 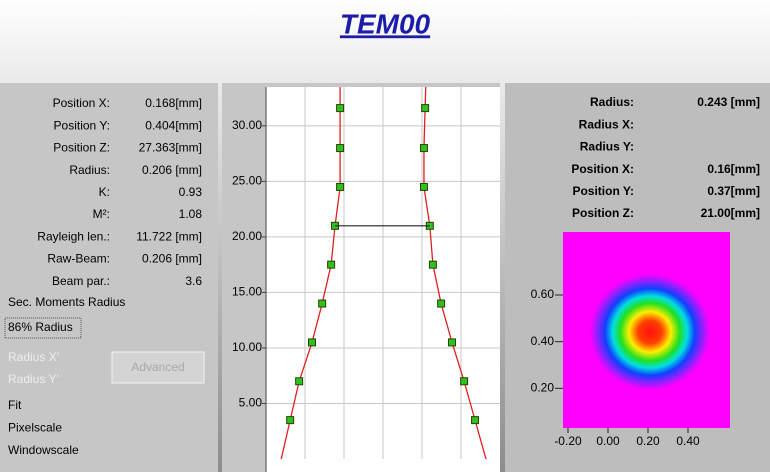 I want to click on menu-item: Fit, so click(x=15, y=405).